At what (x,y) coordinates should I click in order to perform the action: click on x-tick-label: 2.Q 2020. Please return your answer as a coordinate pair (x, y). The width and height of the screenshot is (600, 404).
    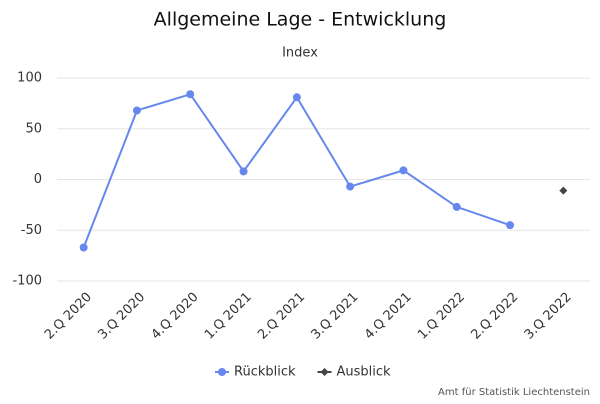
    Looking at the image, I should click on (68, 316).